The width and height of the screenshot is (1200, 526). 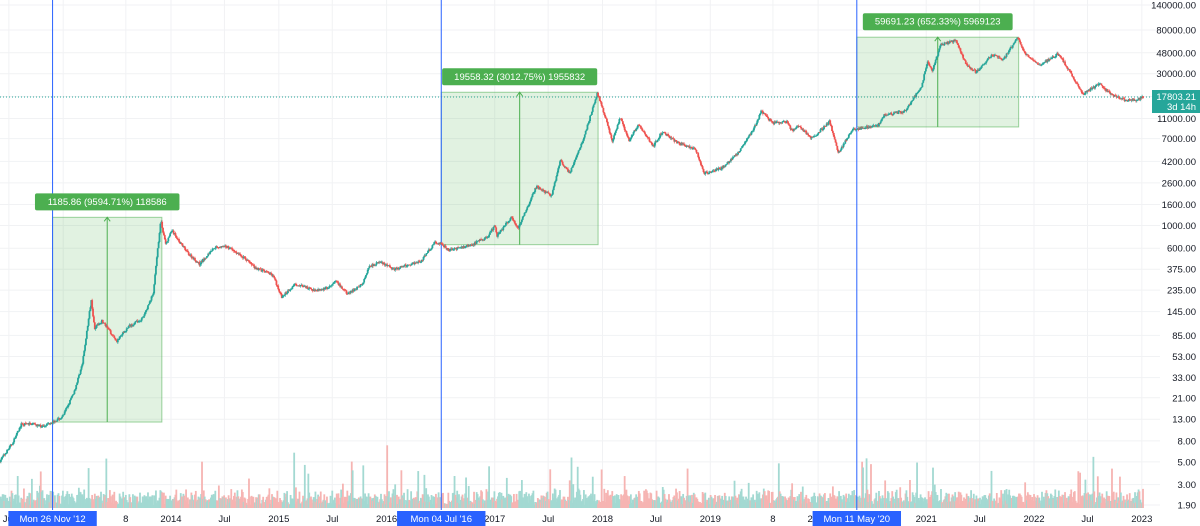 What do you see at coordinates (1179, 205) in the screenshot?
I see `y-tick-label: 1600.00` at bounding box center [1179, 205].